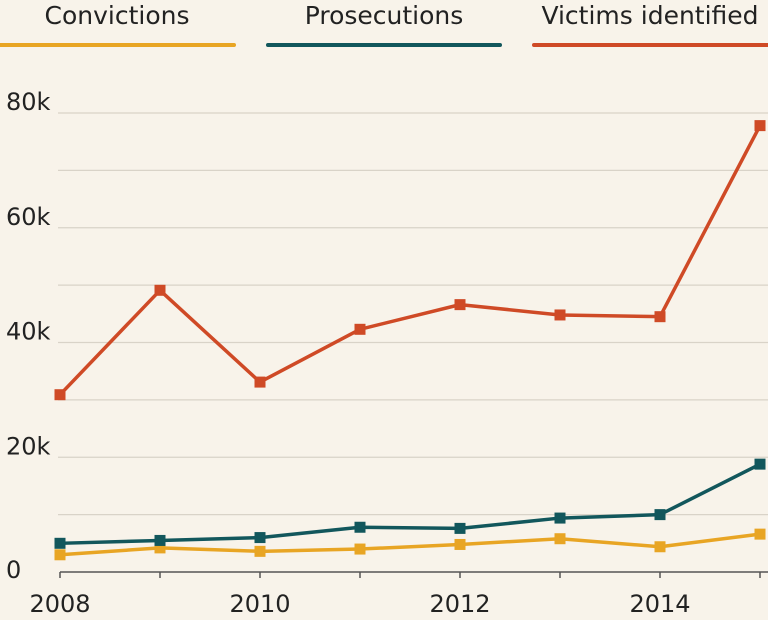  What do you see at coordinates (259, 604) in the screenshot?
I see `x-tick-label-2010: 2010` at bounding box center [259, 604].